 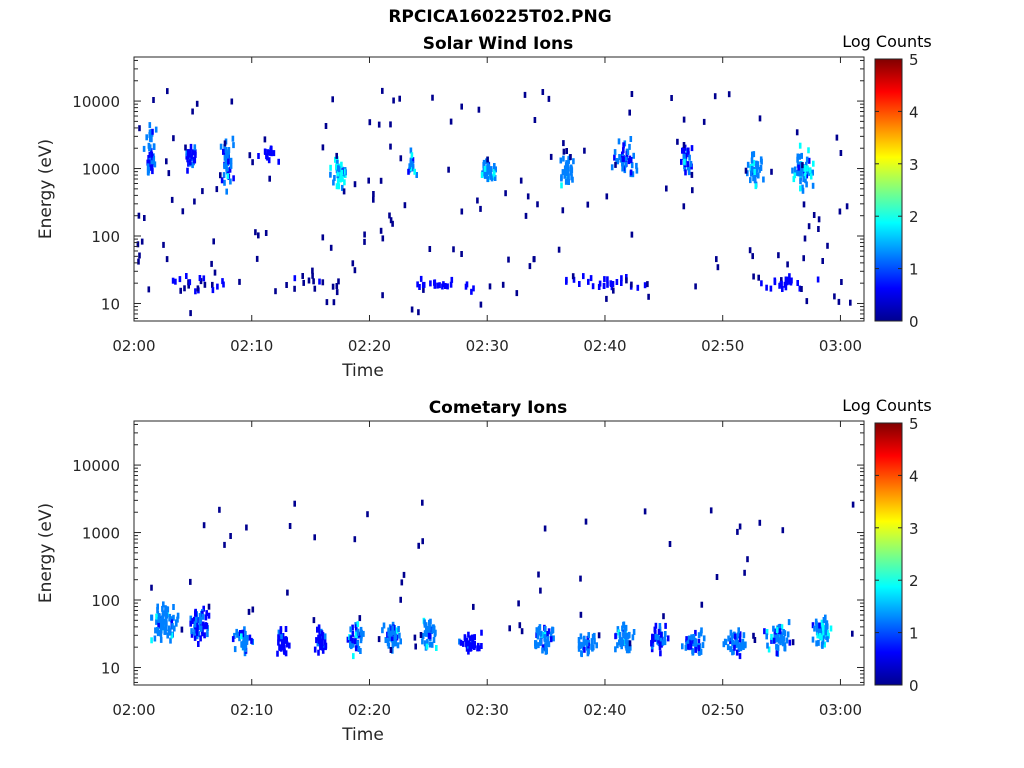 What do you see at coordinates (105, 237) in the screenshot?
I see `y-tick-label: 100` at bounding box center [105, 237].